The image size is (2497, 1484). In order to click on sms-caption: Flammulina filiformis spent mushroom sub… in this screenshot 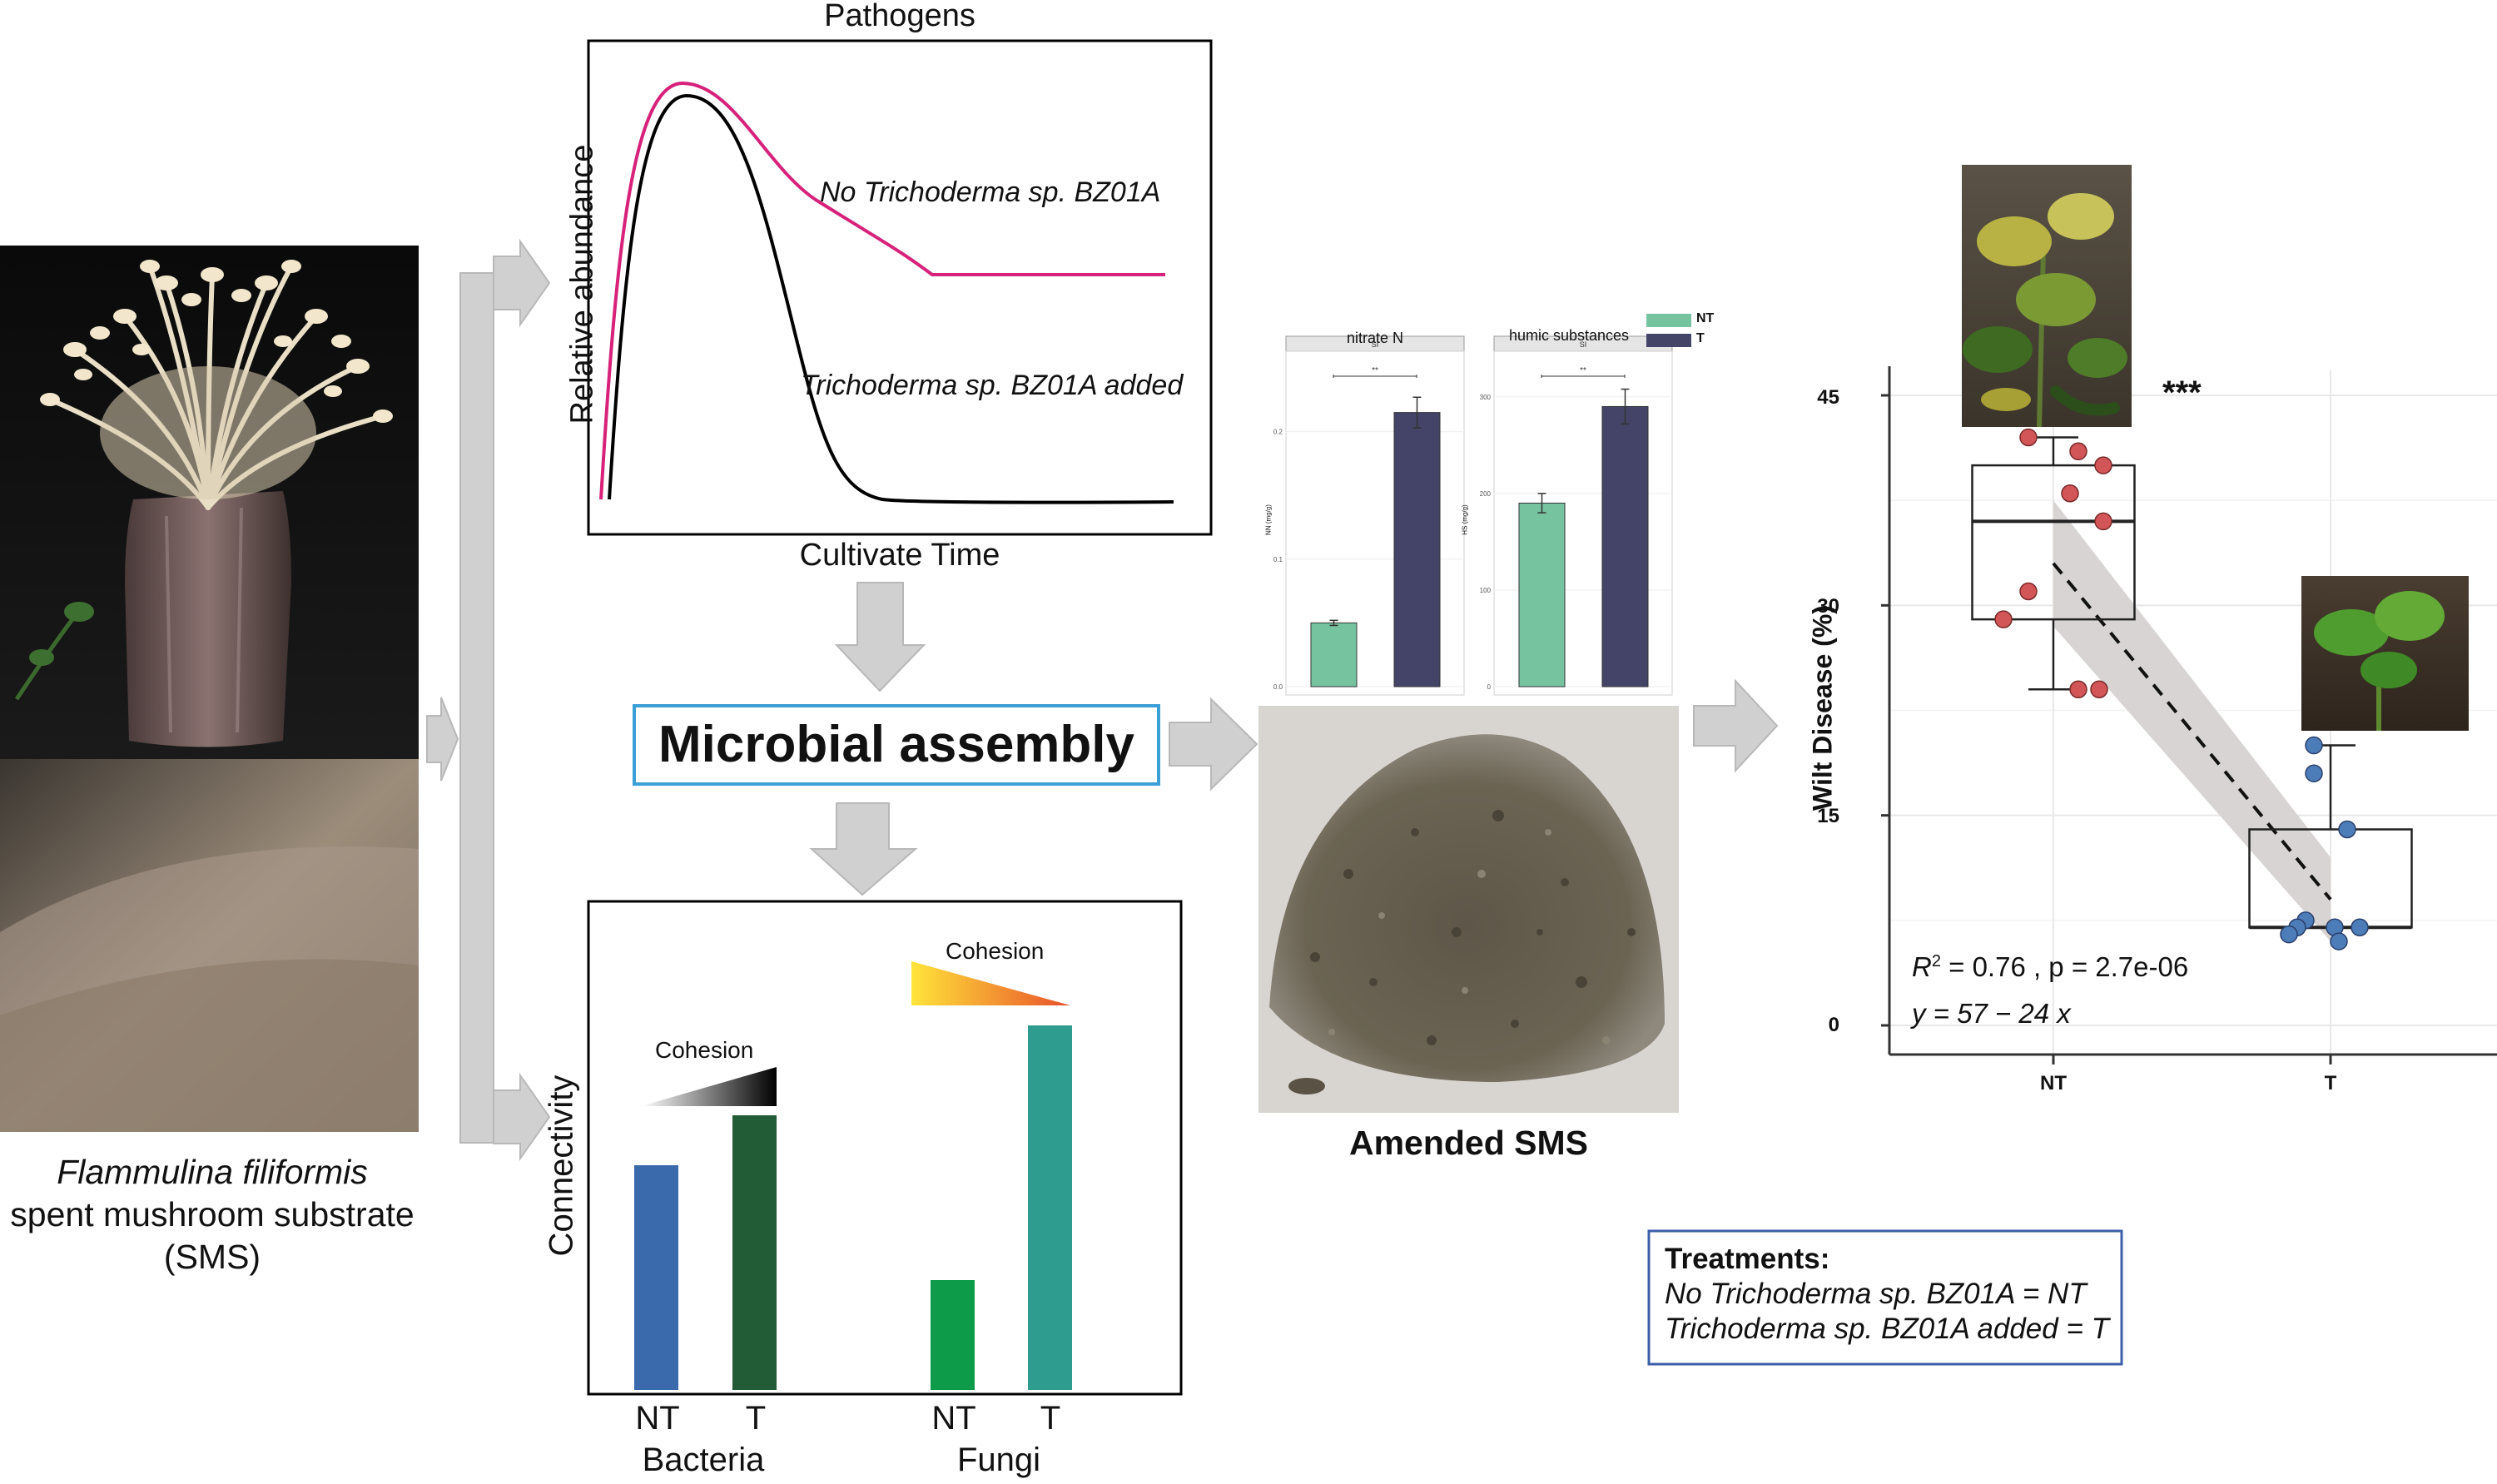, I will do `click(212, 1214)`.